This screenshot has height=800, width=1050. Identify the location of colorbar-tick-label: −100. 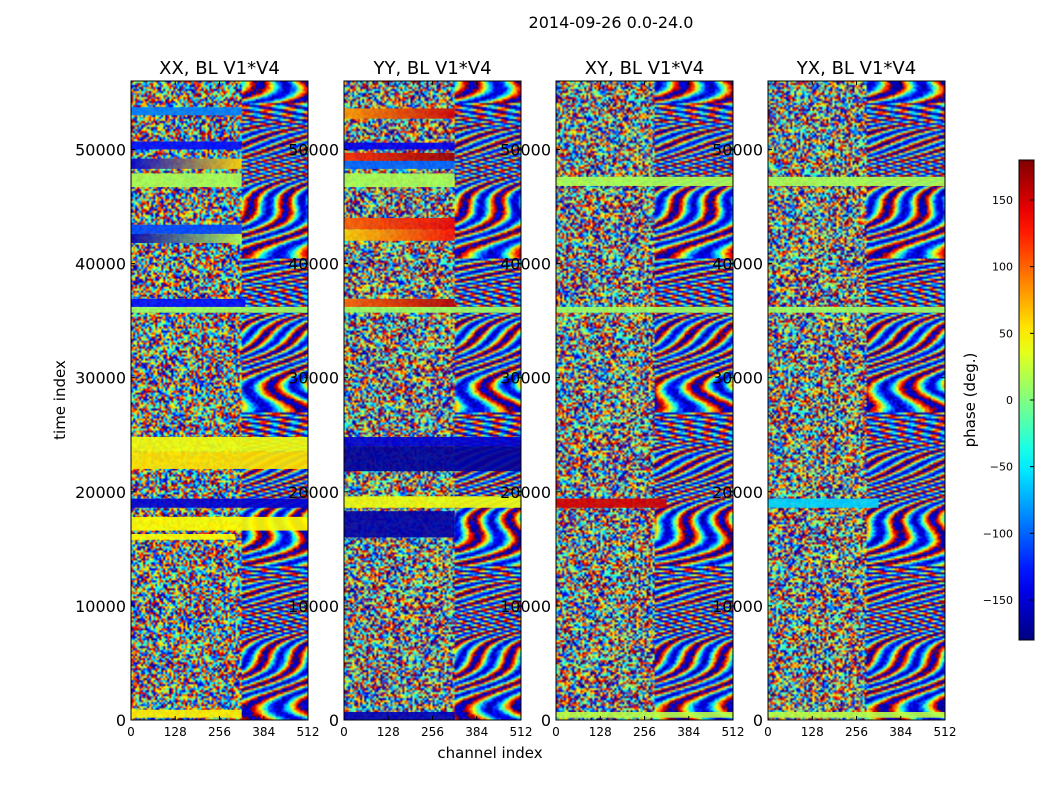
(998, 533).